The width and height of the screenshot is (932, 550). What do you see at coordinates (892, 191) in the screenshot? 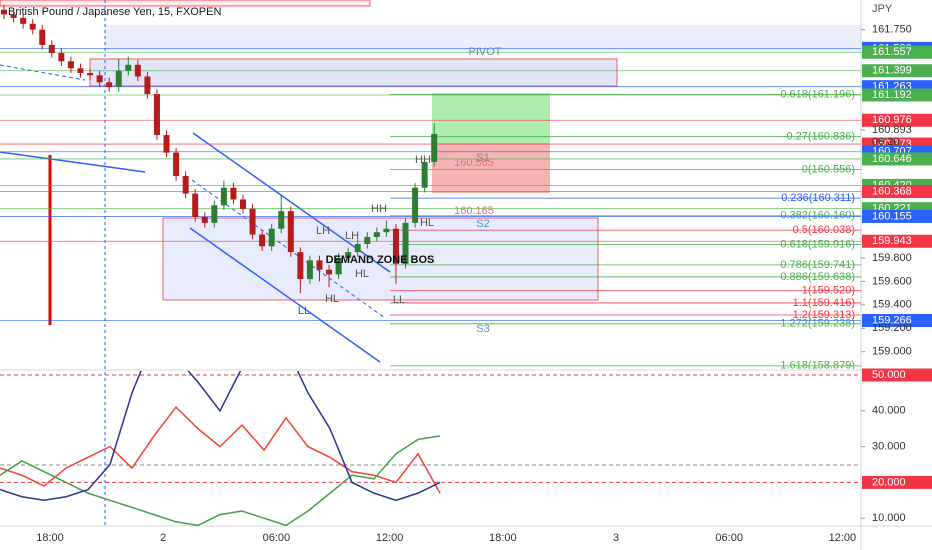
I see `price-label: 160.368` at bounding box center [892, 191].